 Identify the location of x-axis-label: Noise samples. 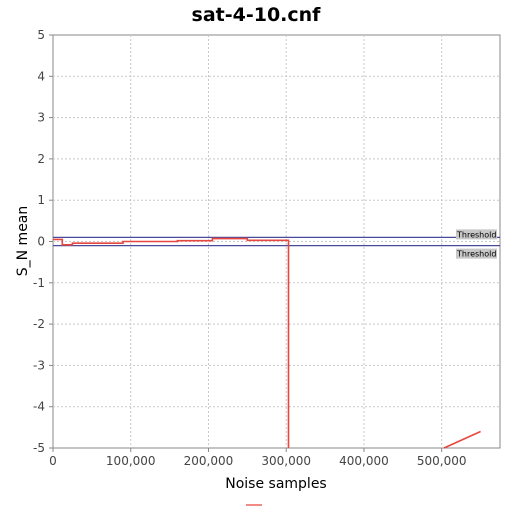
(275, 484).